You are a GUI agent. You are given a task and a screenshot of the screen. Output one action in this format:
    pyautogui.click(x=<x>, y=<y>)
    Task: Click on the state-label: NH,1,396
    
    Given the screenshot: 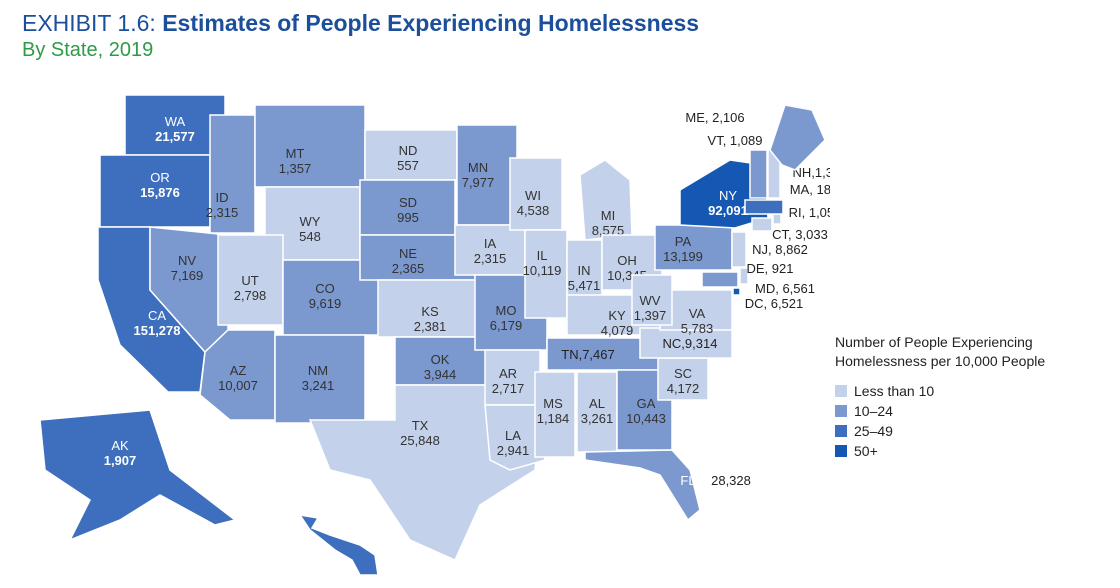 What is the action you would take?
    pyautogui.click(x=811, y=172)
    